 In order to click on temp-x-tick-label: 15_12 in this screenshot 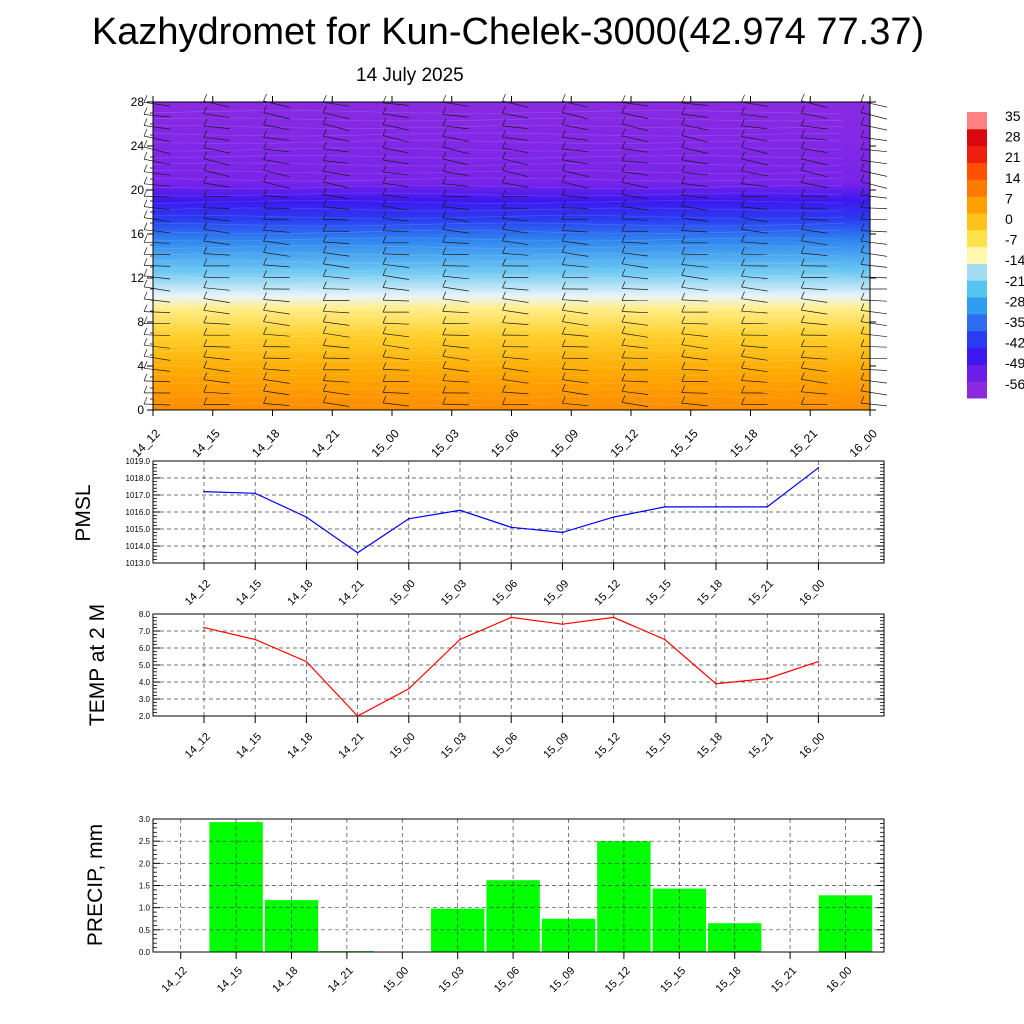, I will do `click(607, 746)`.